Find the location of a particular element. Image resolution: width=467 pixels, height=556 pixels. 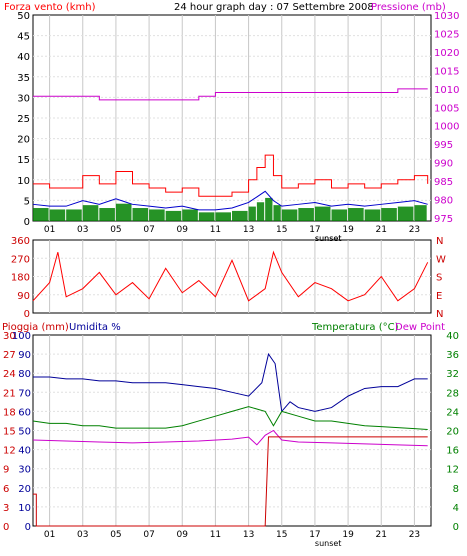

rain-tick-label: 24 is located at coordinates (9, 374).